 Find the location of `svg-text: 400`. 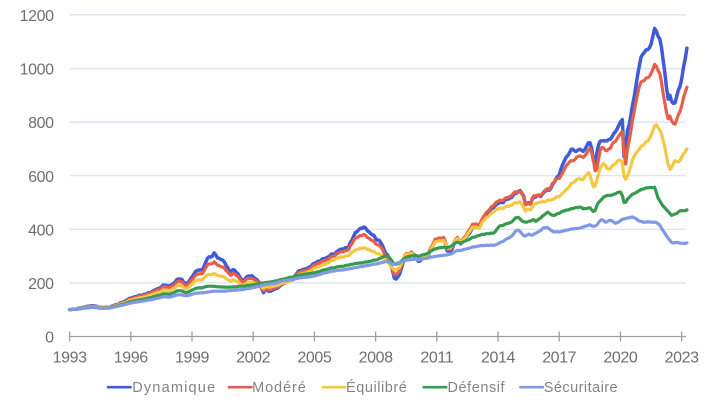

svg-text: 400 is located at coordinates (41, 230).